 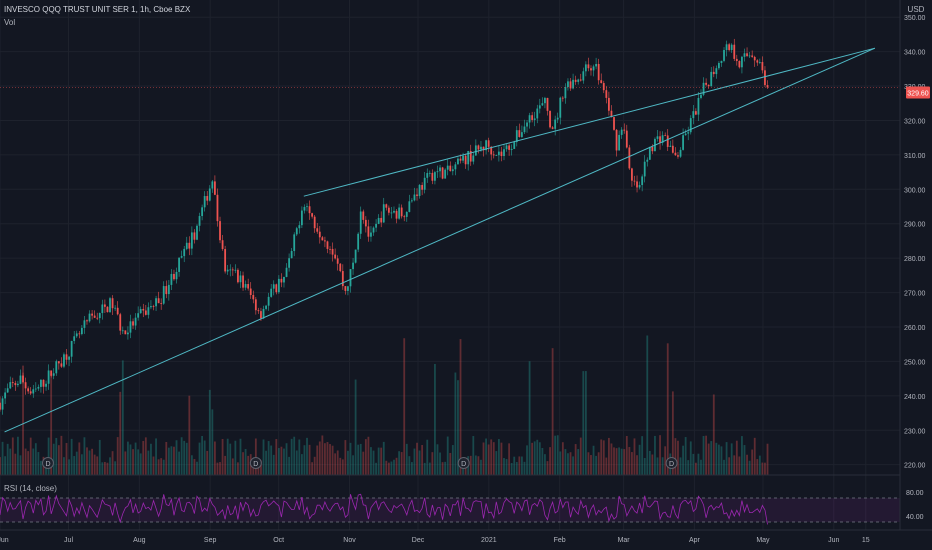 I want to click on rsi-axis-ticks: 80.00 40.00, so click(x=915, y=505).